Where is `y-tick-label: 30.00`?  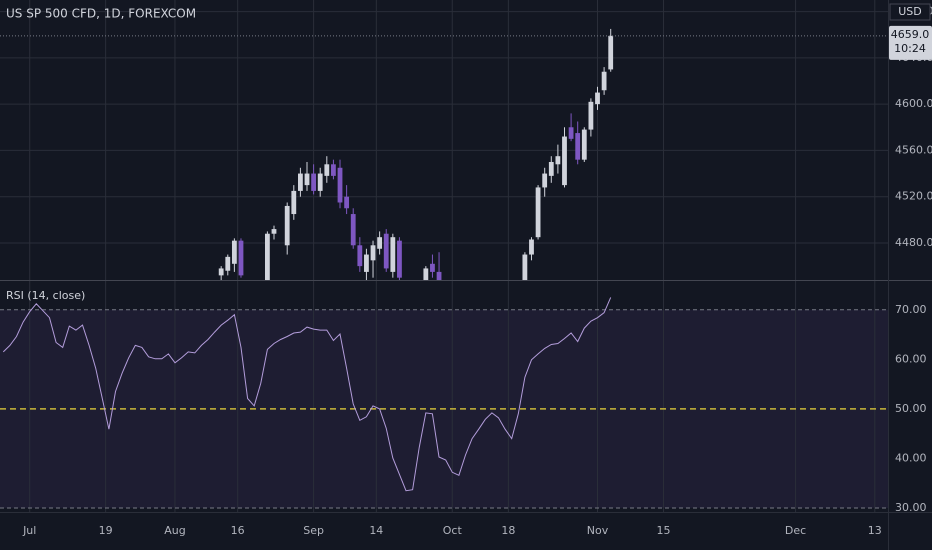
y-tick-label: 30.00 is located at coordinates (911, 507).